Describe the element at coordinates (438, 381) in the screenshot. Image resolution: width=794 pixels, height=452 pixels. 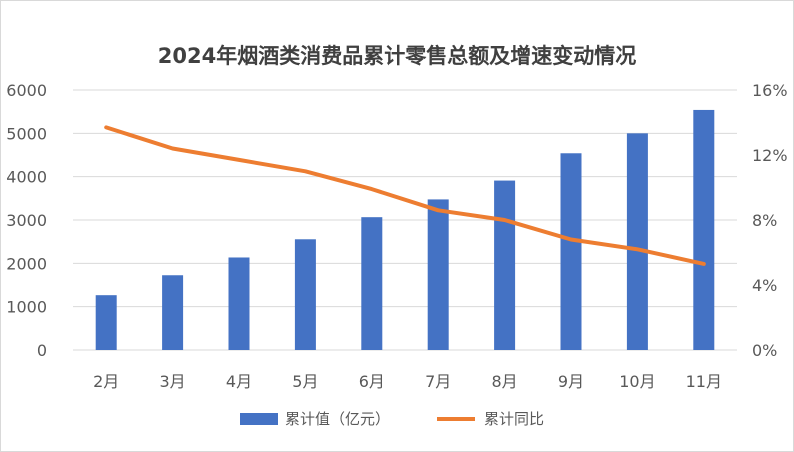
I see `x-tick-label: 7月` at that location.